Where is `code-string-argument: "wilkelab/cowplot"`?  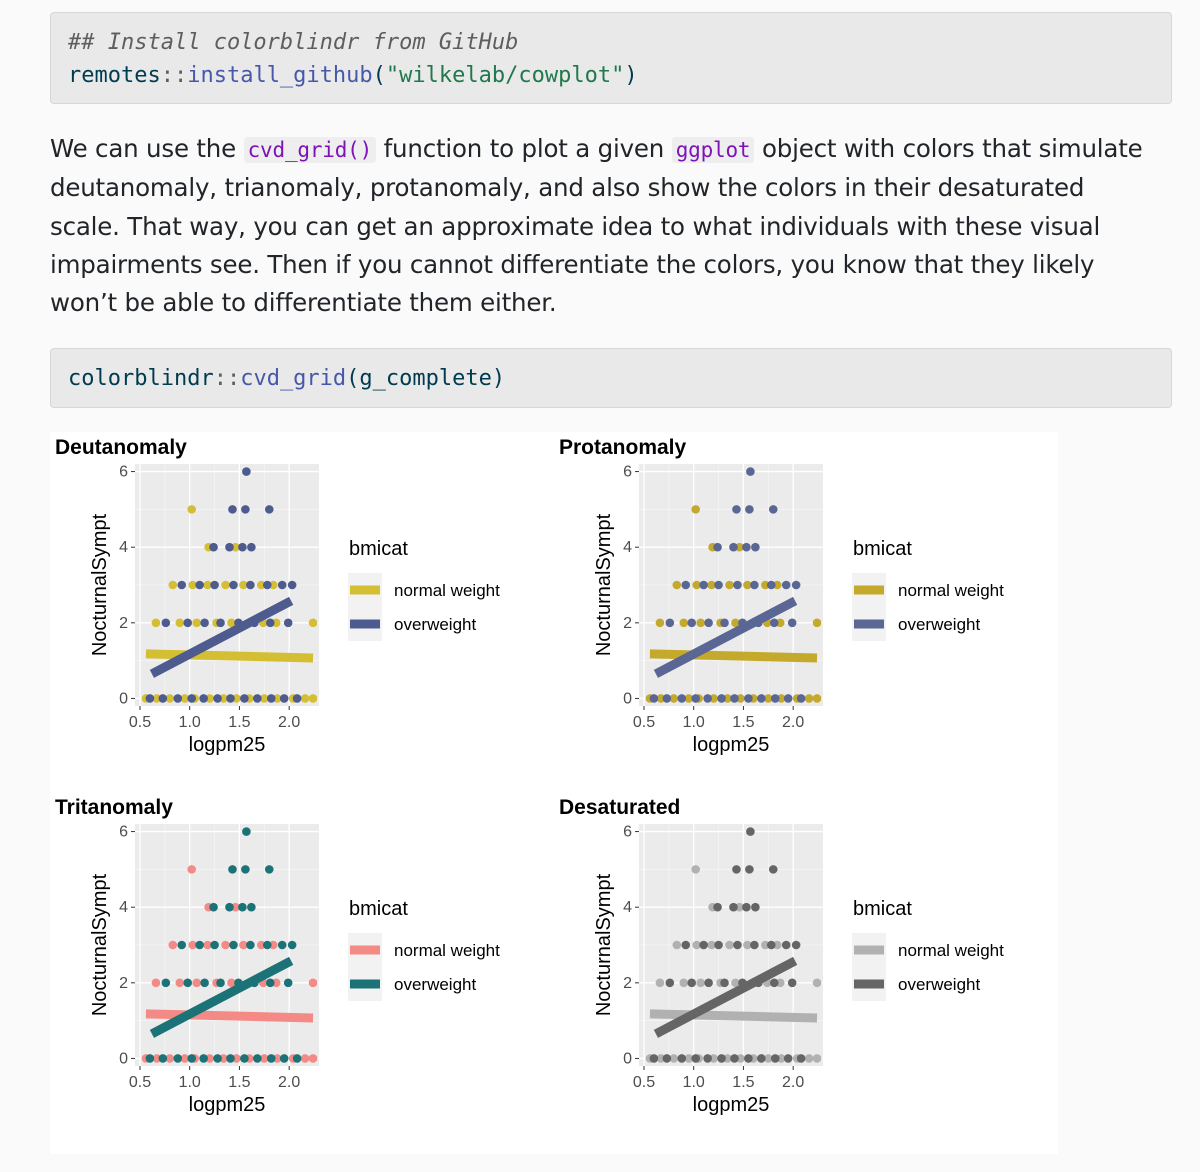 code-string-argument: "wilkelab/cowplot" is located at coordinates (505, 75).